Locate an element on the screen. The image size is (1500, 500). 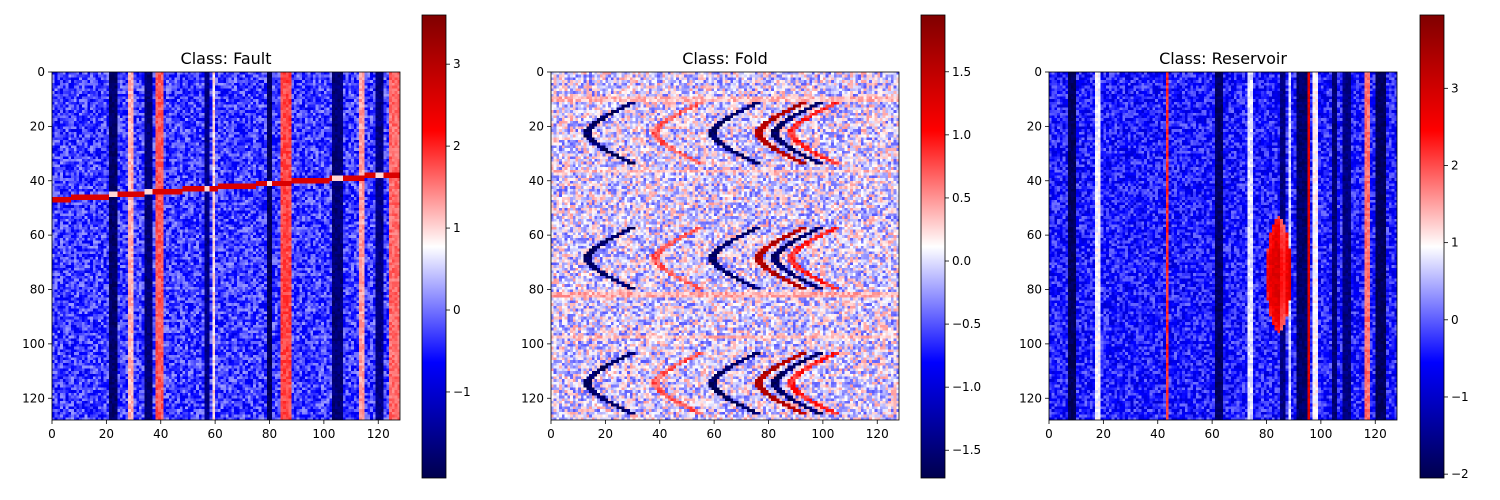
colorbar-tick-label: 0.0 is located at coordinates (961, 261).